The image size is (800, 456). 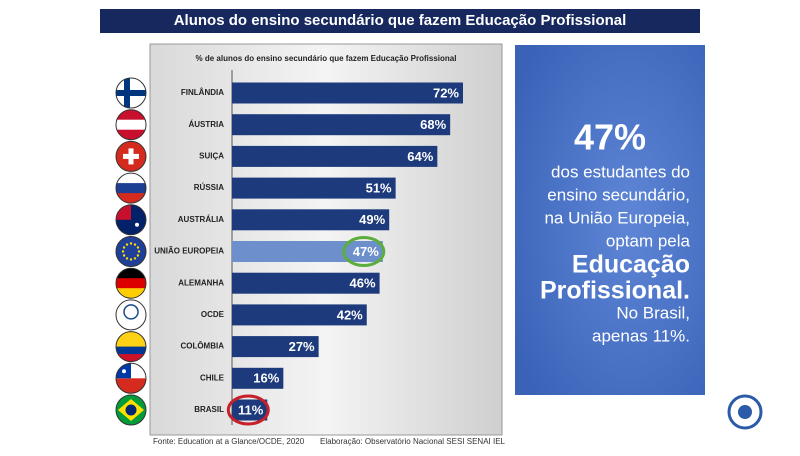 I want to click on category-label: COLÔMBIA, so click(x=202, y=346).